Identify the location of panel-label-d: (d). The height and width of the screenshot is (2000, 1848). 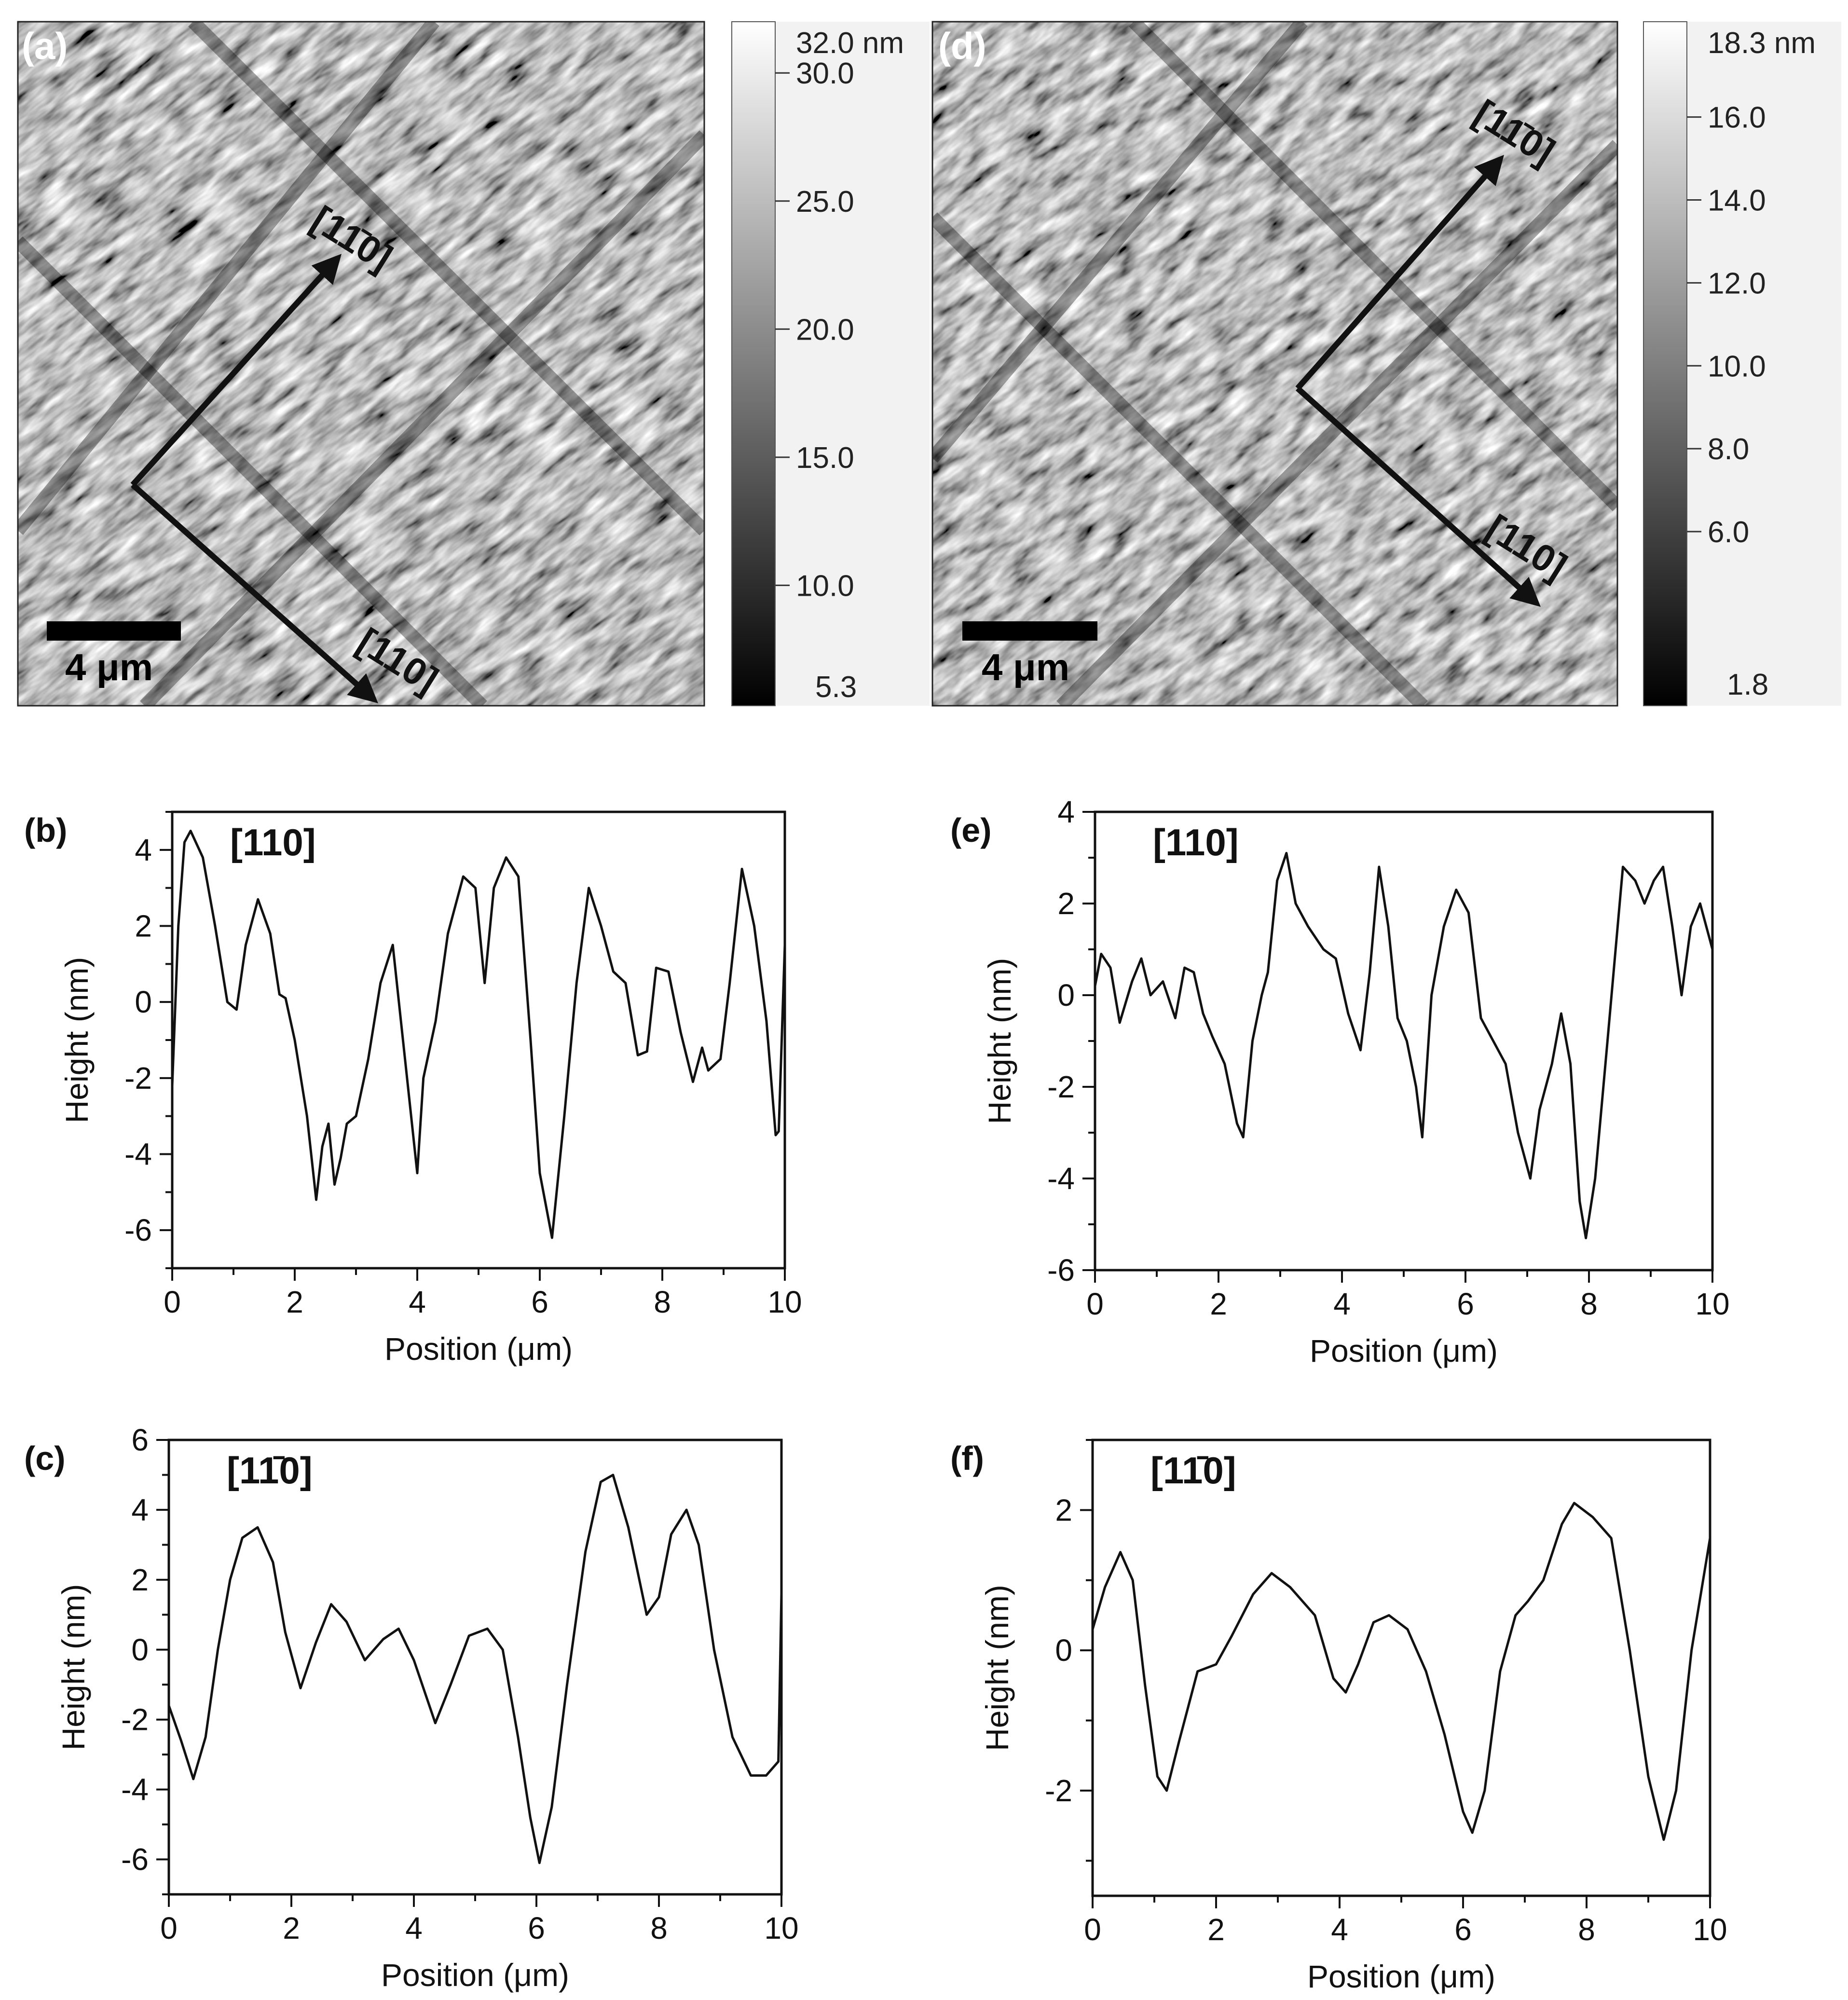
(962, 46).